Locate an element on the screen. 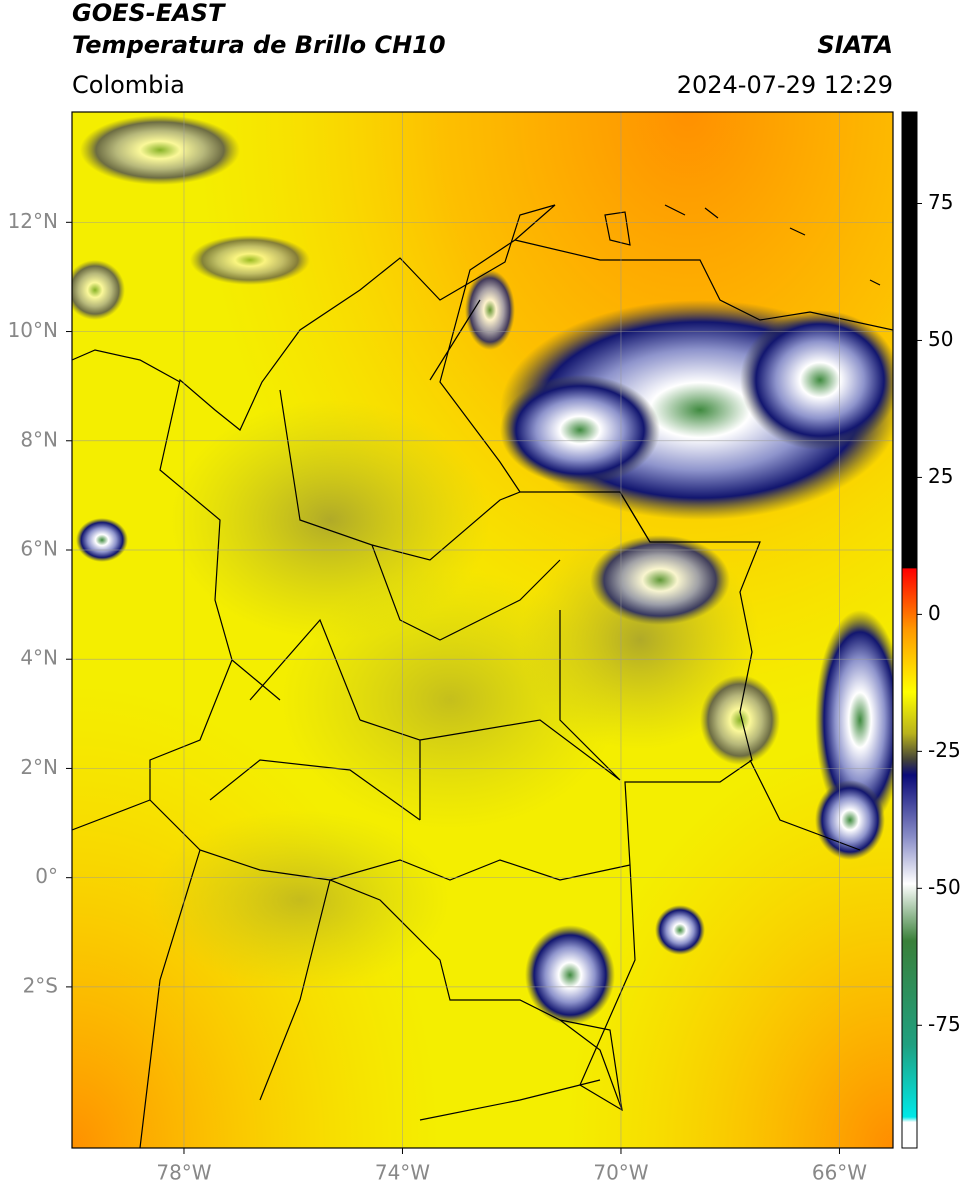 This screenshot has width=966, height=1190. region: Colombia is located at coordinates (128, 85).